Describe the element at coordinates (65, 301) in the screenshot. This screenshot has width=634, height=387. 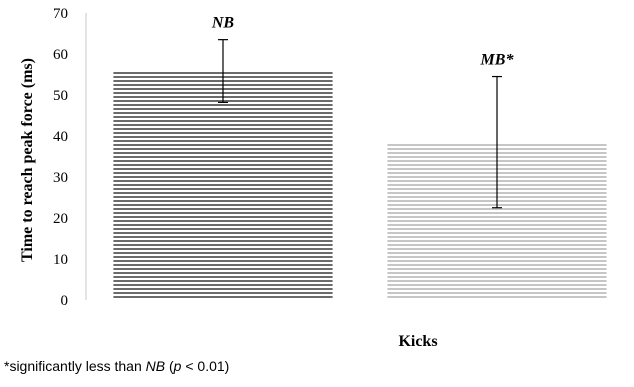
I see `y-tick-label: 0` at that location.